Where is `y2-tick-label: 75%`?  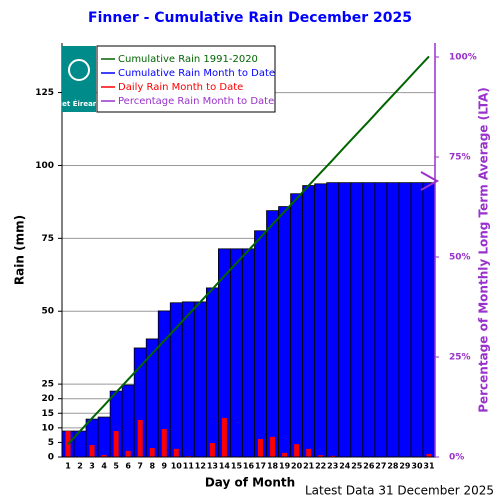 y2-tick-label: 75% is located at coordinates (460, 158).